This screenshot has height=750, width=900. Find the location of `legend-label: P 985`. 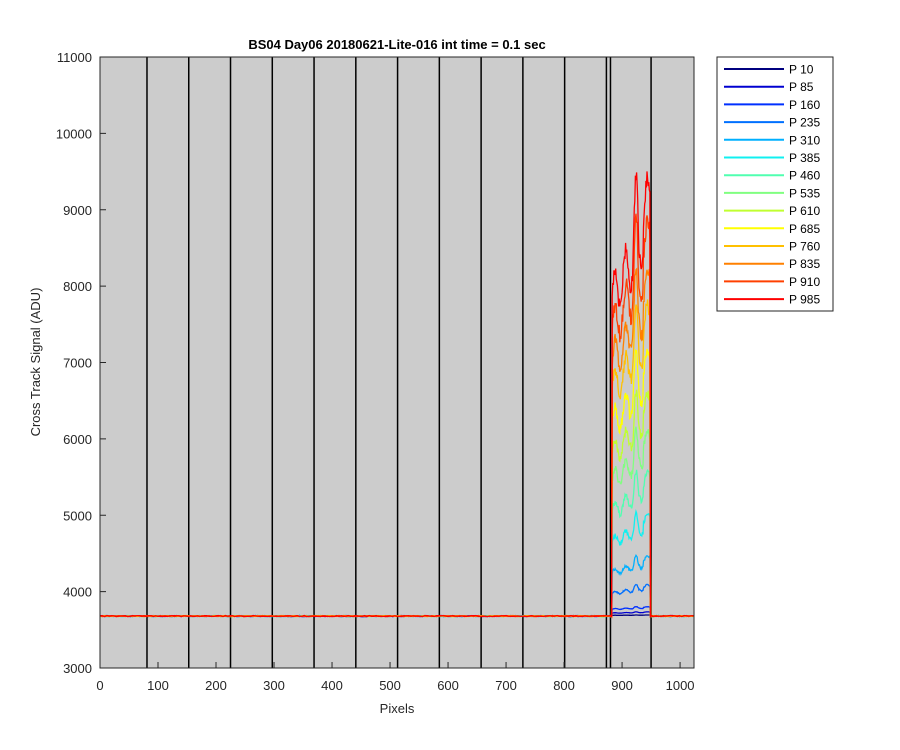

legend-label: P 985 is located at coordinates (804, 300).